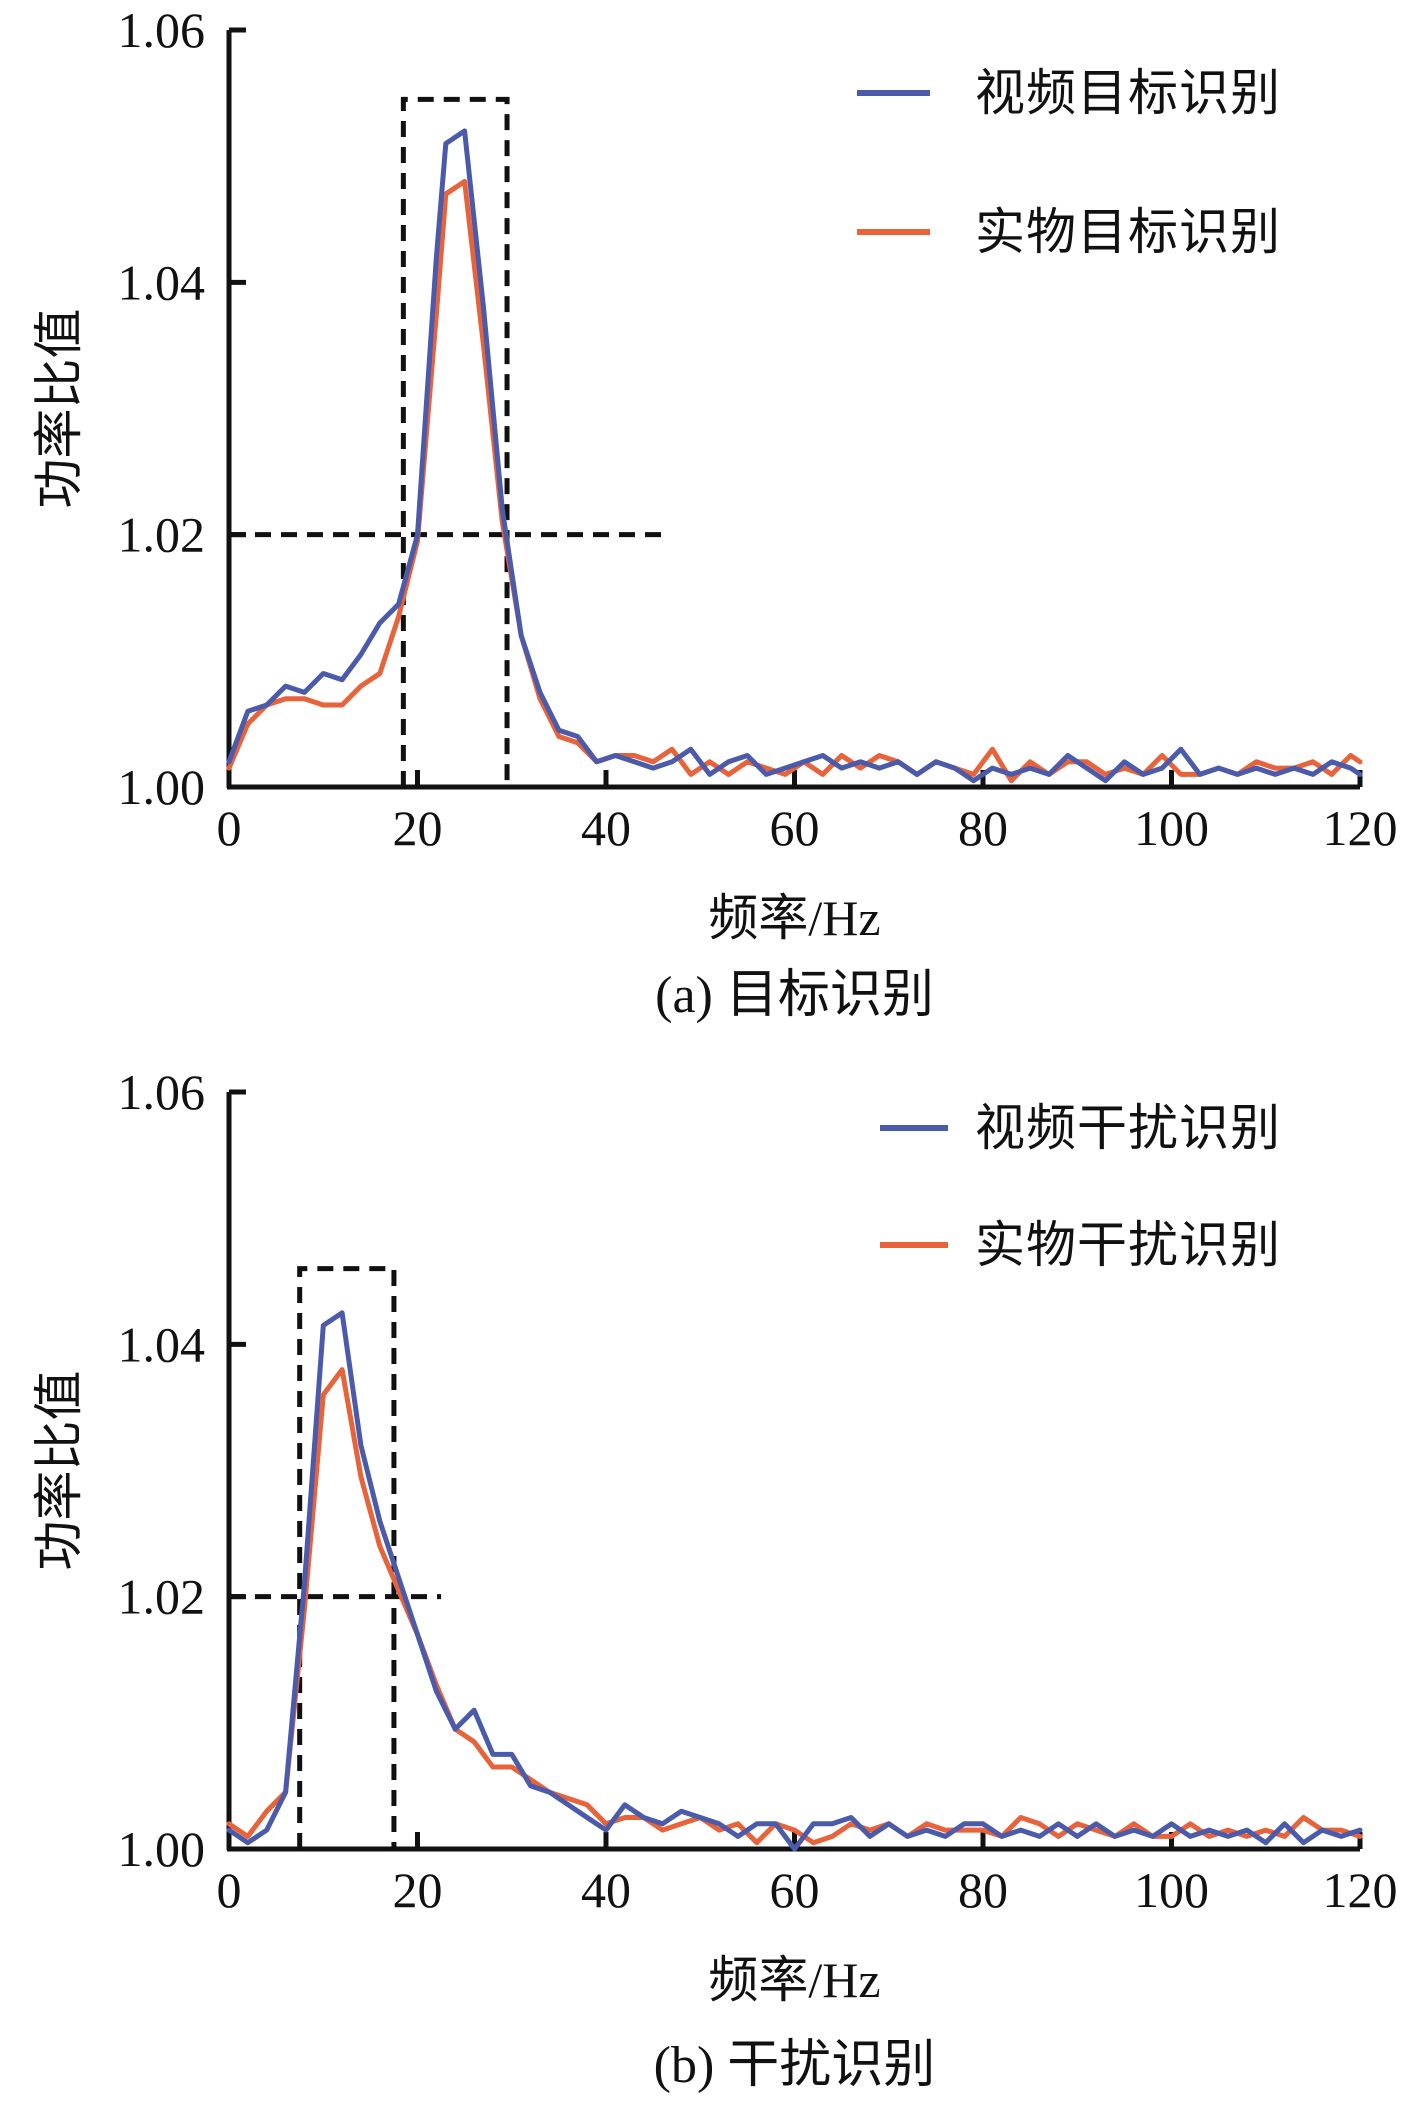 Image resolution: width=1417 pixels, height=2116 pixels. I want to click on legend-label: 实物干扰识别, so click(1128, 1245).